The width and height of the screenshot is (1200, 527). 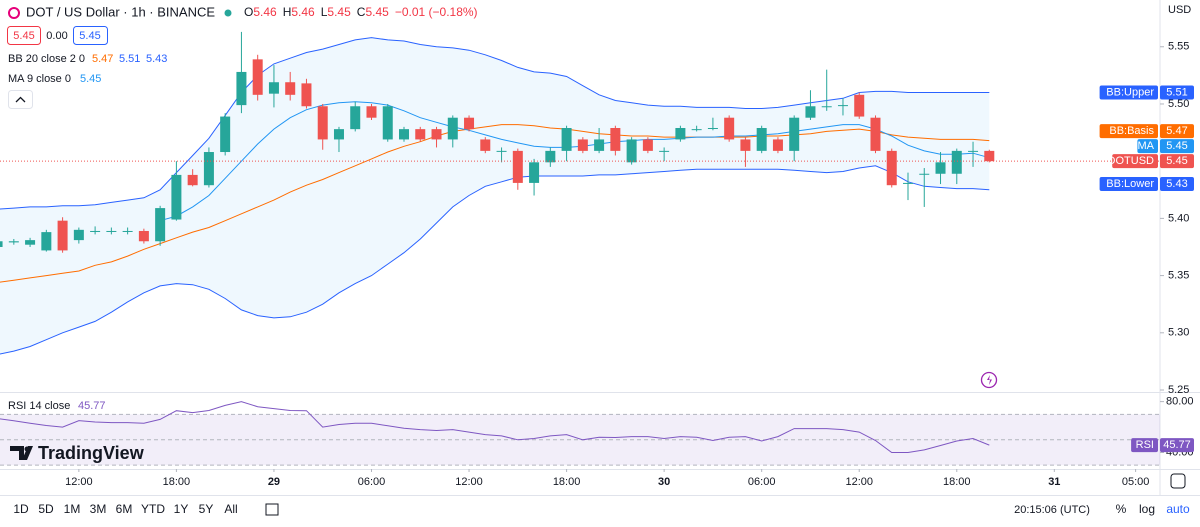 I want to click on symbol-title: DOT / US Dollar · 1h · BINANCE, so click(x=120, y=11).